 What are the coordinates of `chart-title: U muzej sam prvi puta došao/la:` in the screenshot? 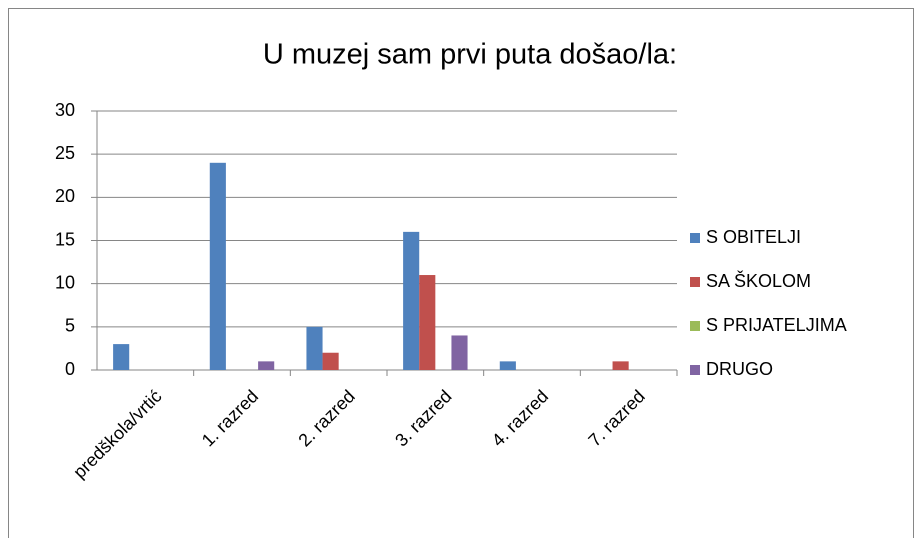 It's located at (470, 55).